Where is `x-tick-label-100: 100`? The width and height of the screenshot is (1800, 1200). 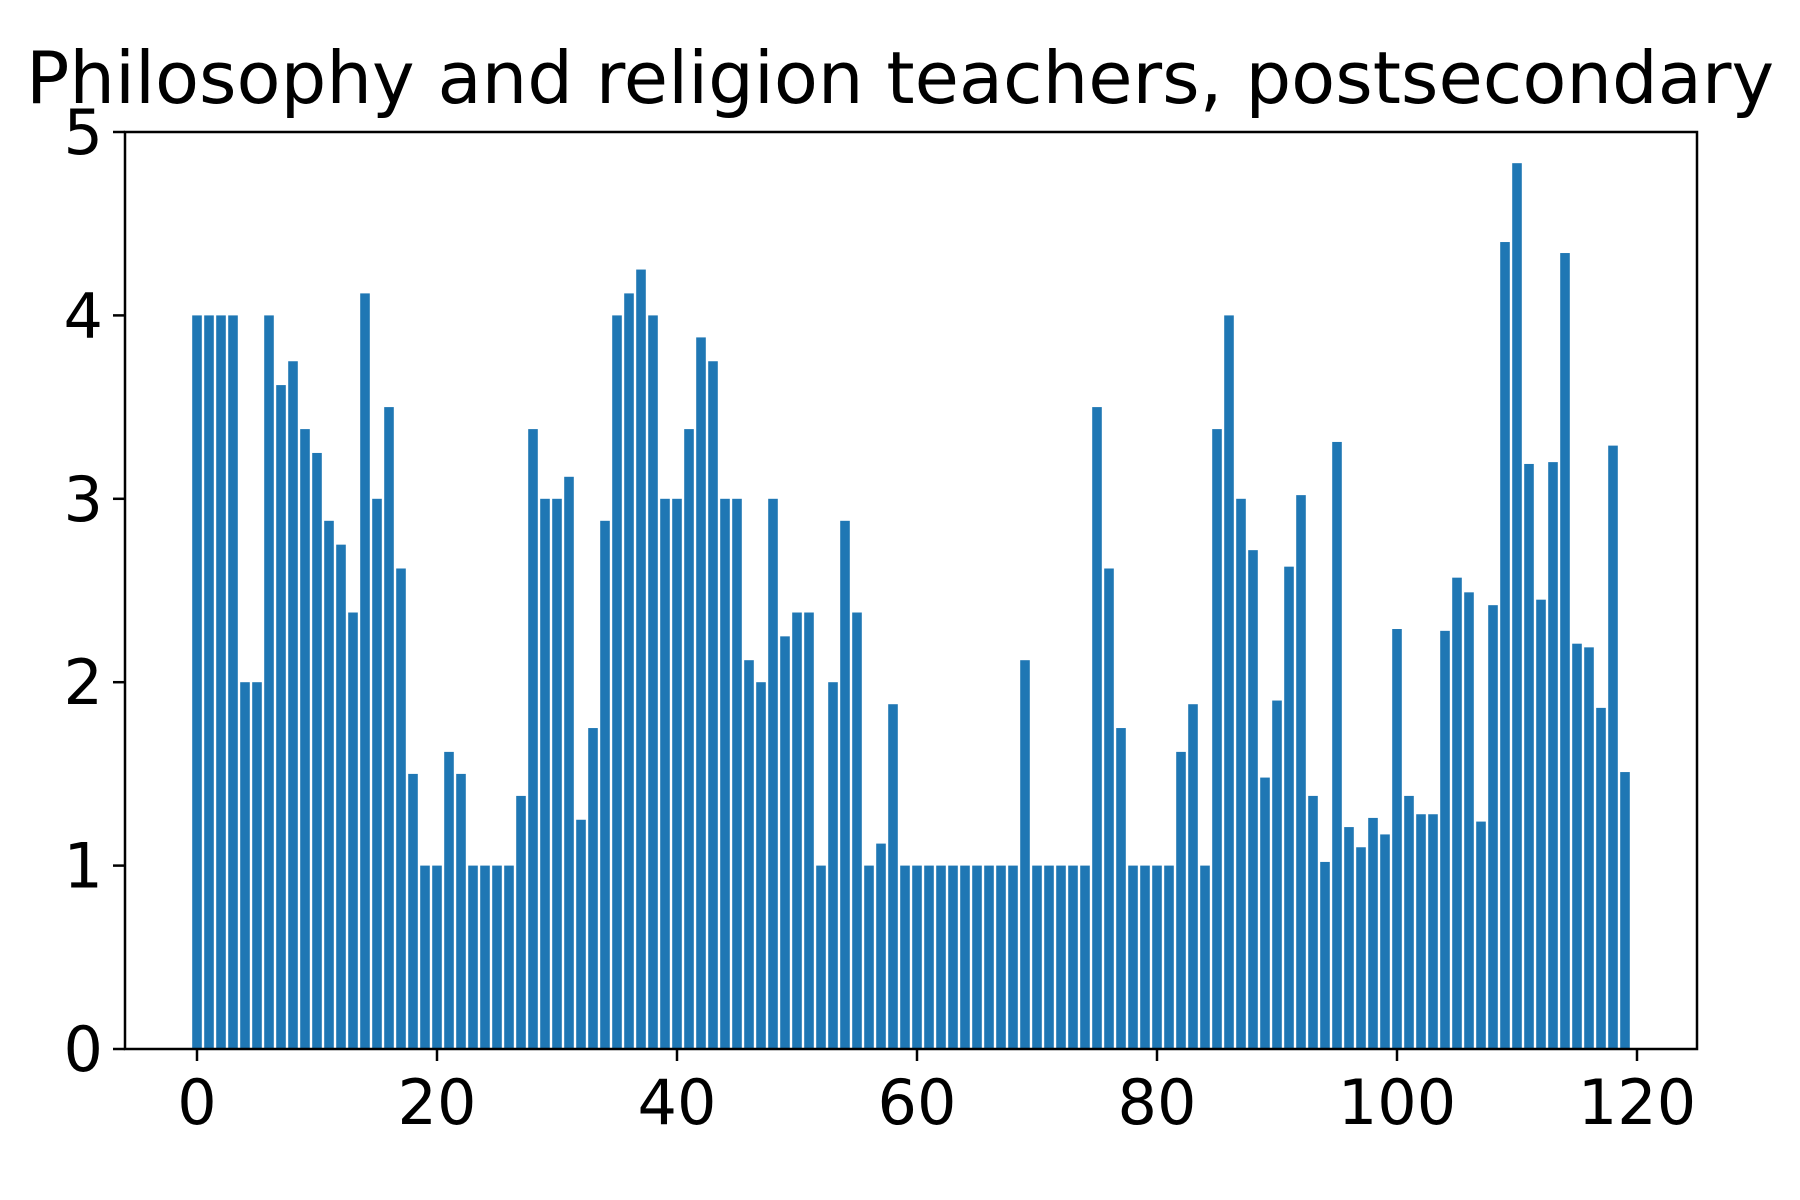
x-tick-label-100: 100 is located at coordinates (1397, 1102).